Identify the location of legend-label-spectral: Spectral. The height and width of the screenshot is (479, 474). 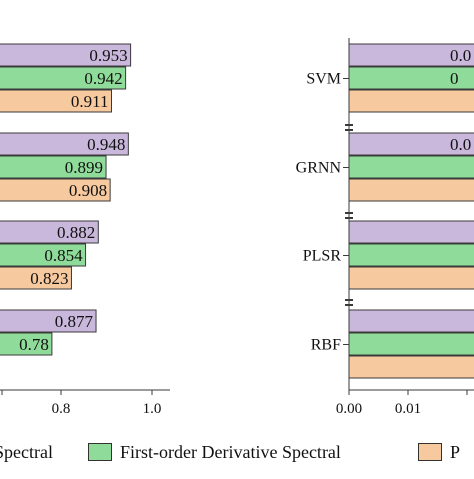
(26, 451).